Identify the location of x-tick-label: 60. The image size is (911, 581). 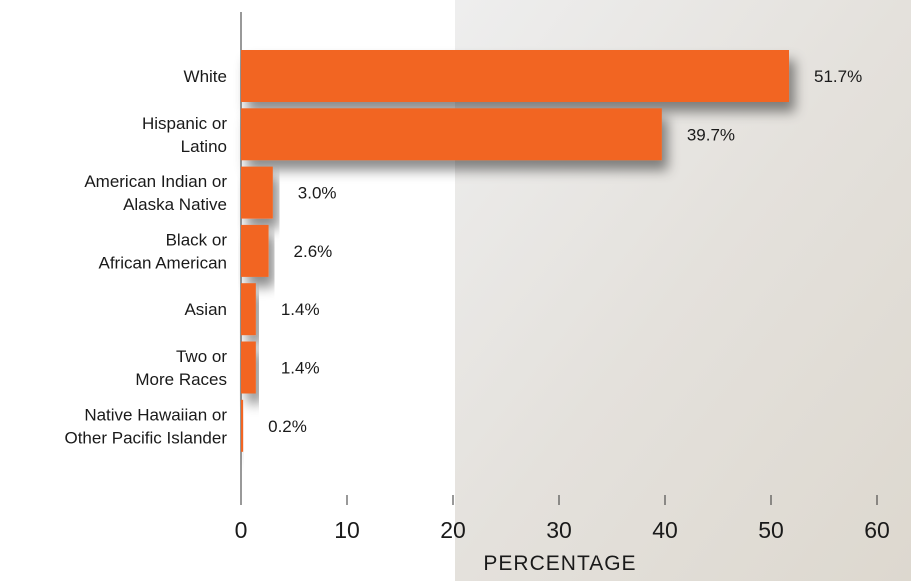
(877, 530).